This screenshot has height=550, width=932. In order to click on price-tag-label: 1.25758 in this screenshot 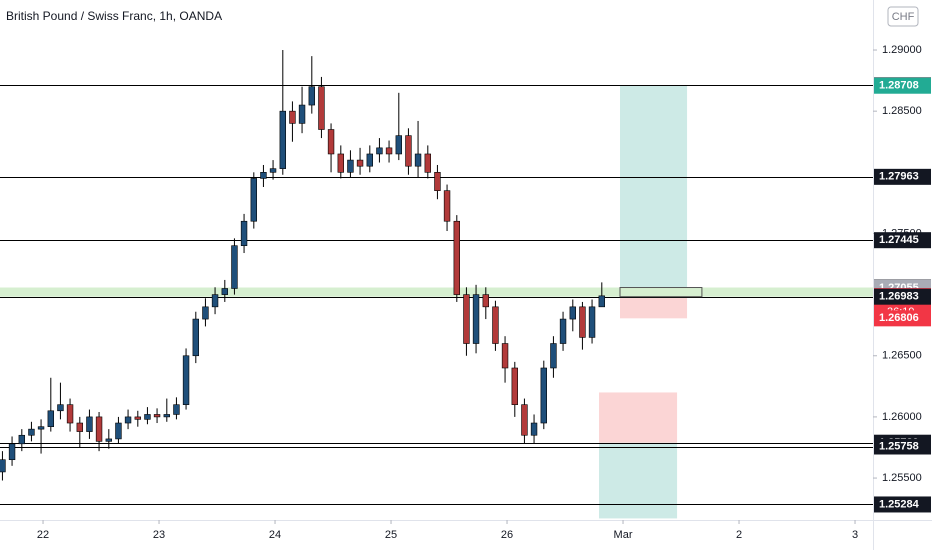, I will do `click(899, 446)`.